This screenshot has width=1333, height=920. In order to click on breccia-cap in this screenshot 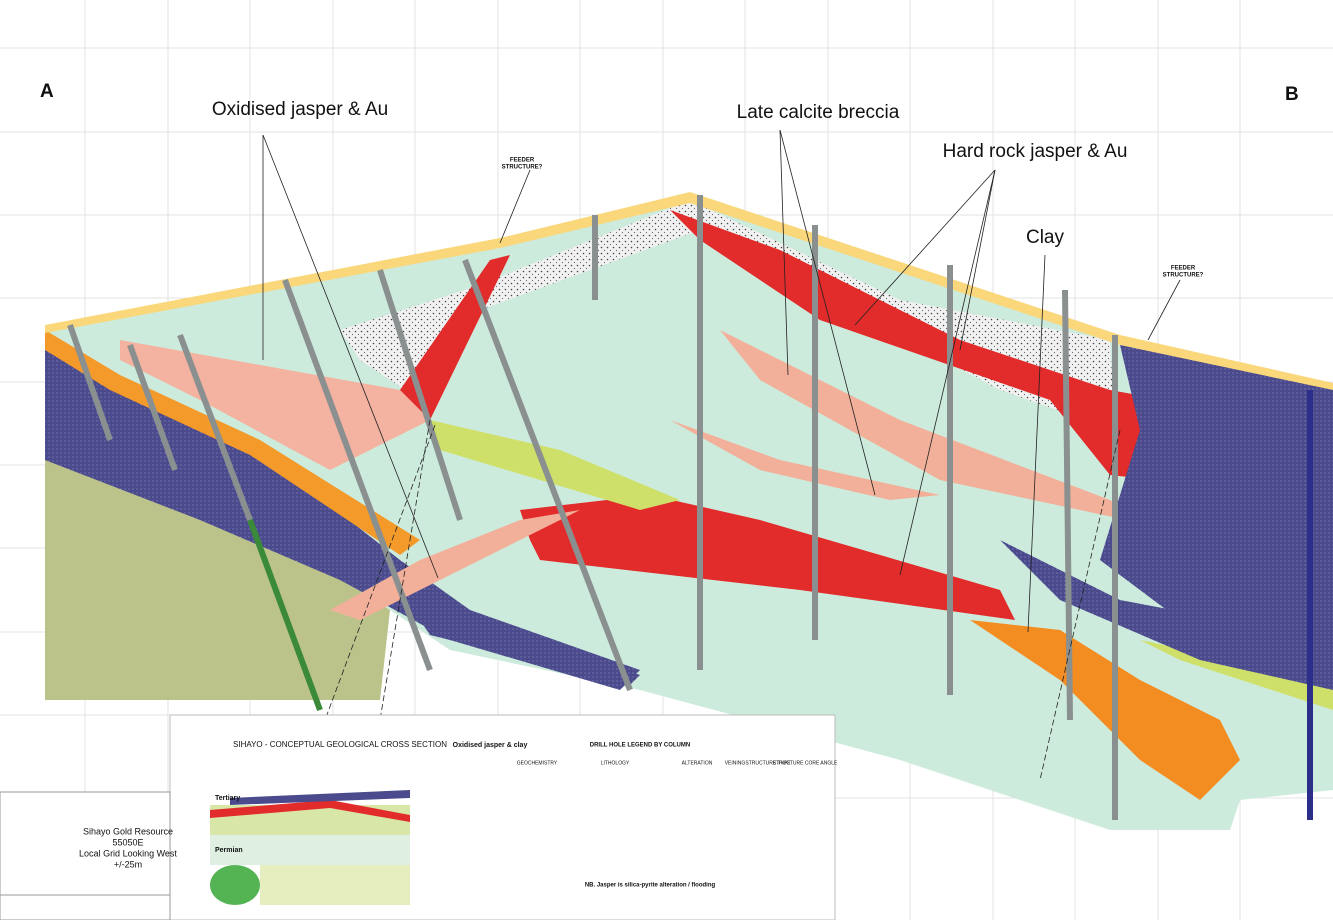, I will do `click(727, 315)`.